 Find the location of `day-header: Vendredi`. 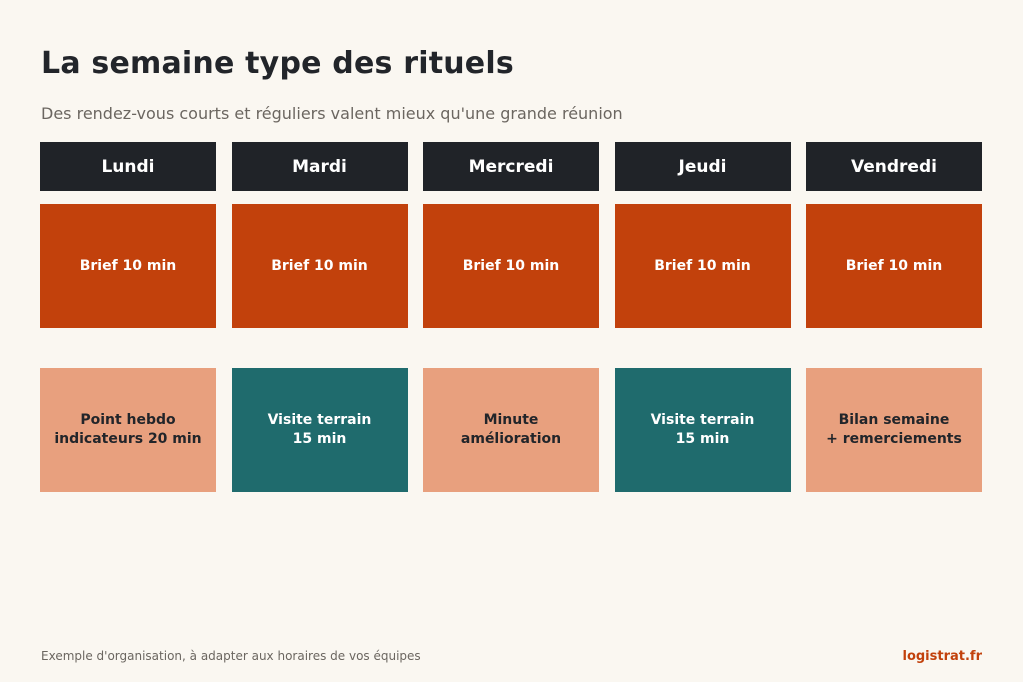

day-header: Vendredi is located at coordinates (894, 166).